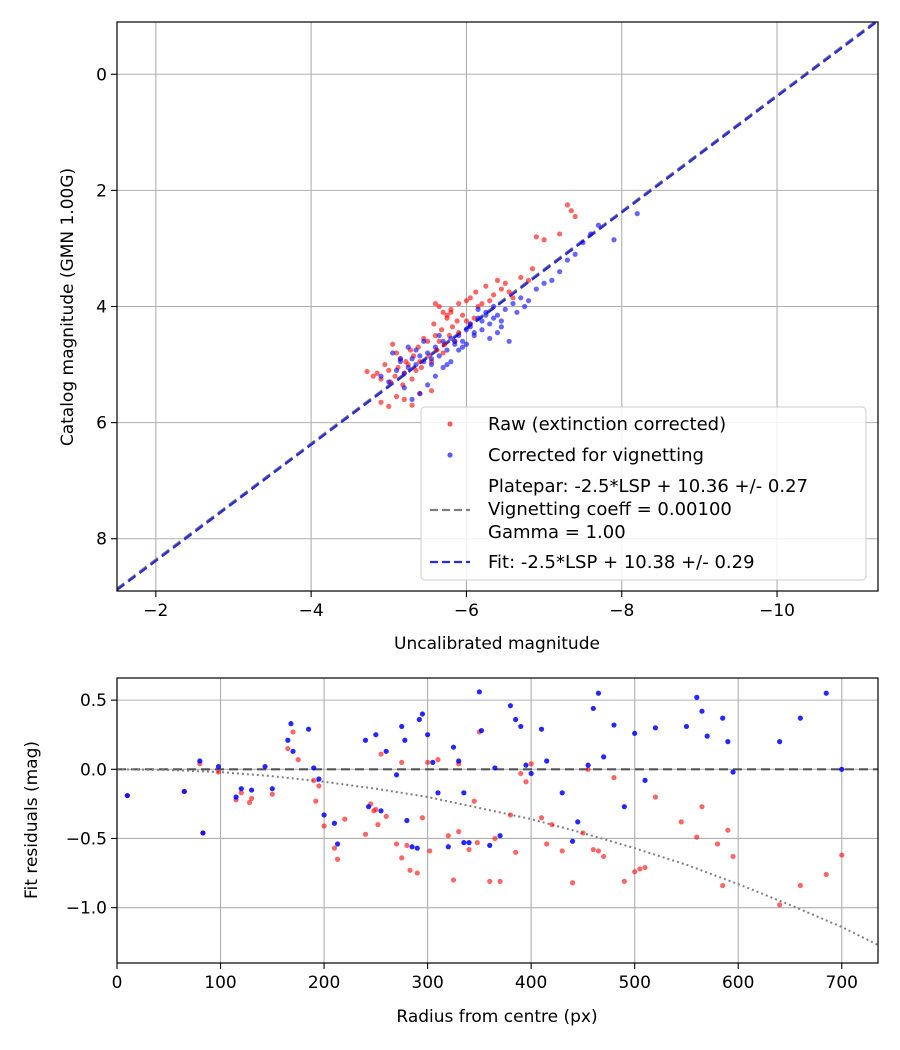 This screenshot has width=900, height=1050. I want to click on bot-x-tick-label: 700, so click(842, 983).